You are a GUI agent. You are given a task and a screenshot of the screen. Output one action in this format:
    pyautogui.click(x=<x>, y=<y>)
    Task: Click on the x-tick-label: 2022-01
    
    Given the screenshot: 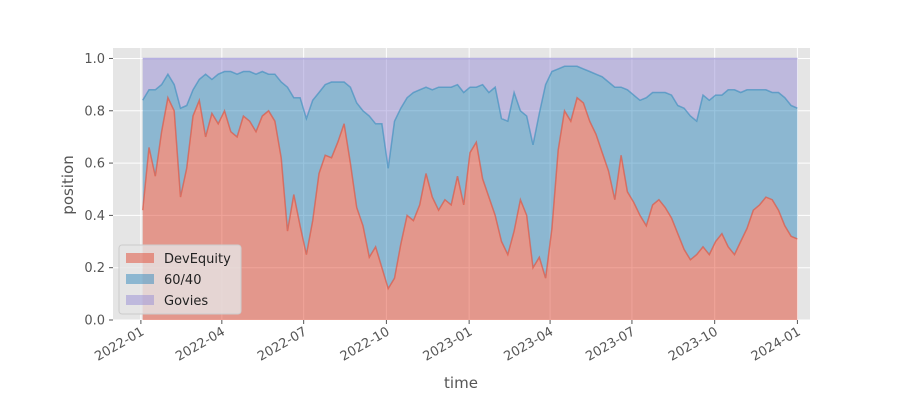 What is the action you would take?
    pyautogui.click(x=119, y=344)
    